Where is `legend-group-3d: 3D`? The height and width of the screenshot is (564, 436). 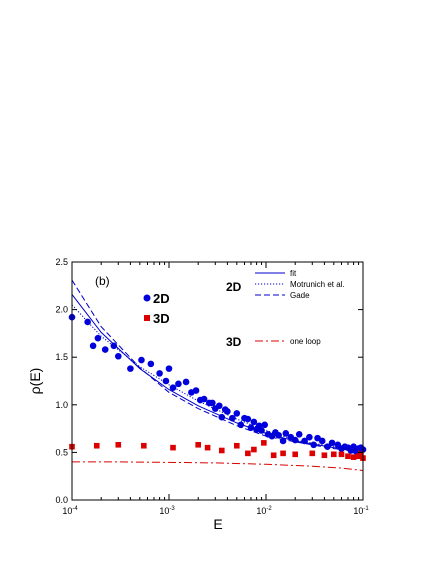 legend-group-3d: 3D is located at coordinates (234, 342).